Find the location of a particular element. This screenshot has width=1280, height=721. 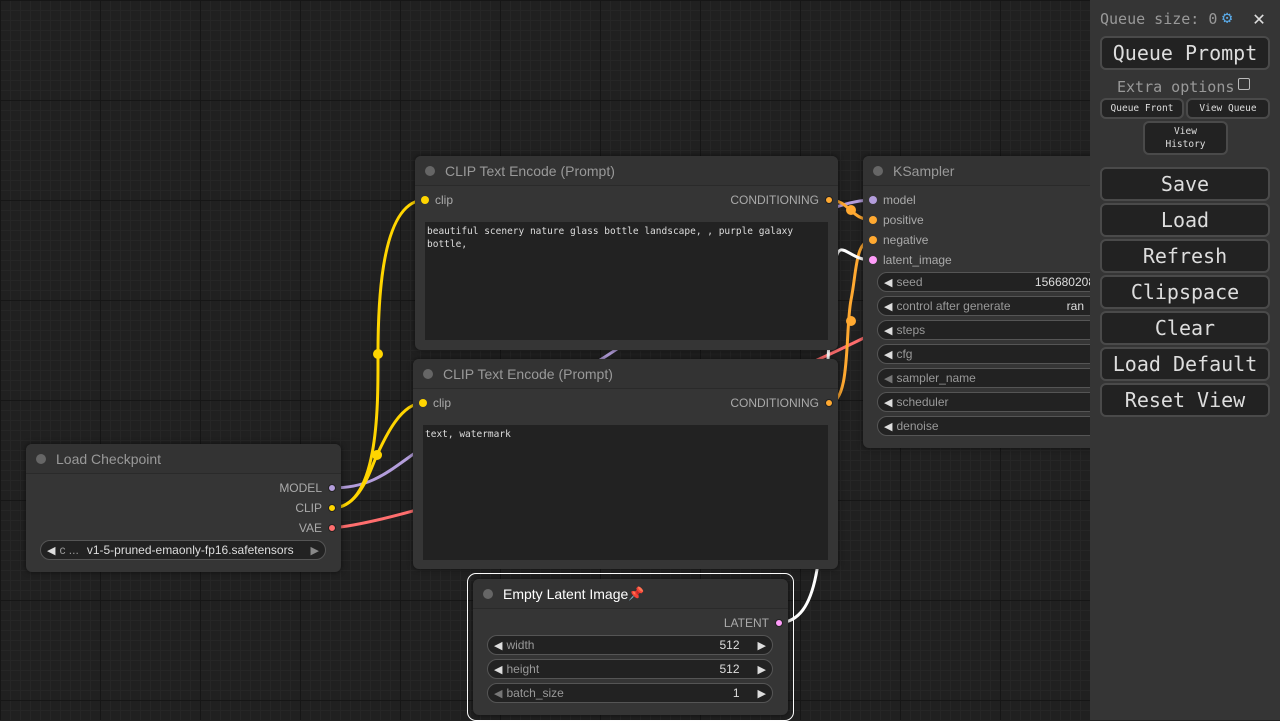

input-negative: negative is located at coordinates (898, 240).